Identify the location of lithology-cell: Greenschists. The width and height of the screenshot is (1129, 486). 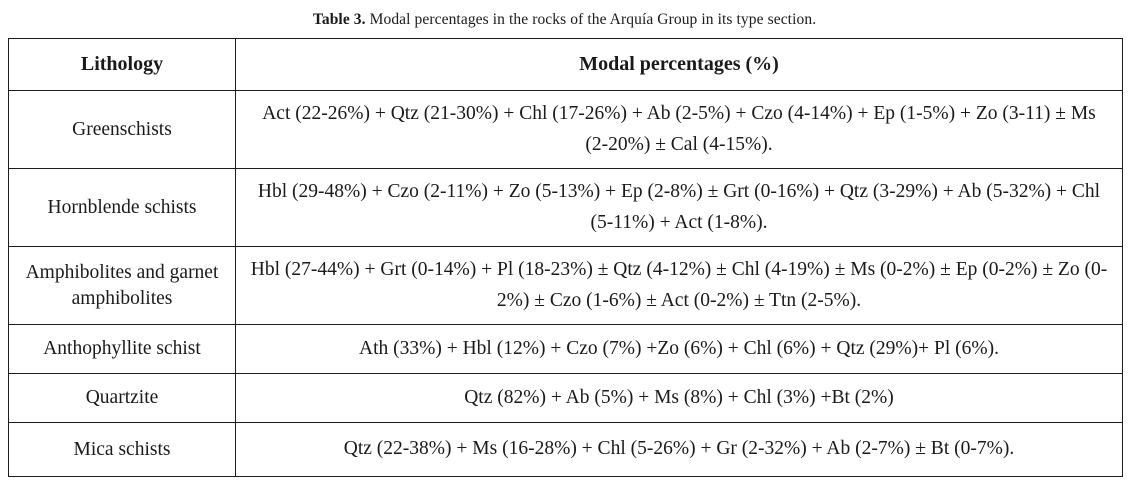
(122, 129).